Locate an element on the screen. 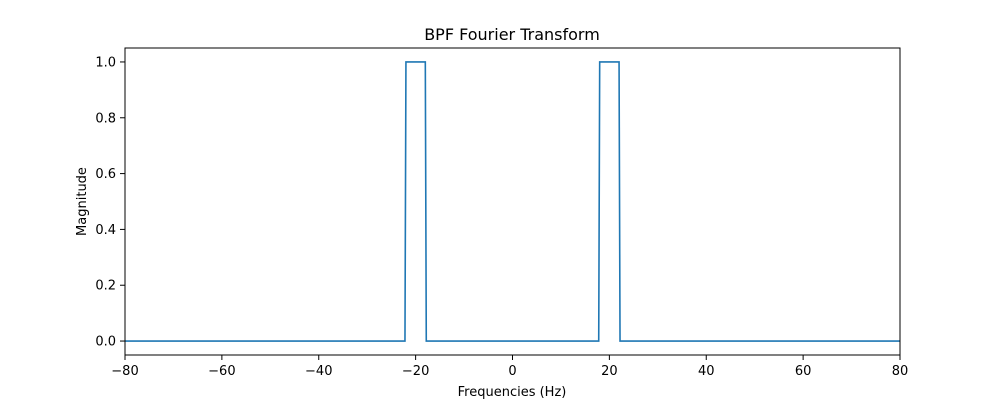 Image resolution: width=1000 pixels, height=400 pixels. x-tick-label: 0 is located at coordinates (512, 371).